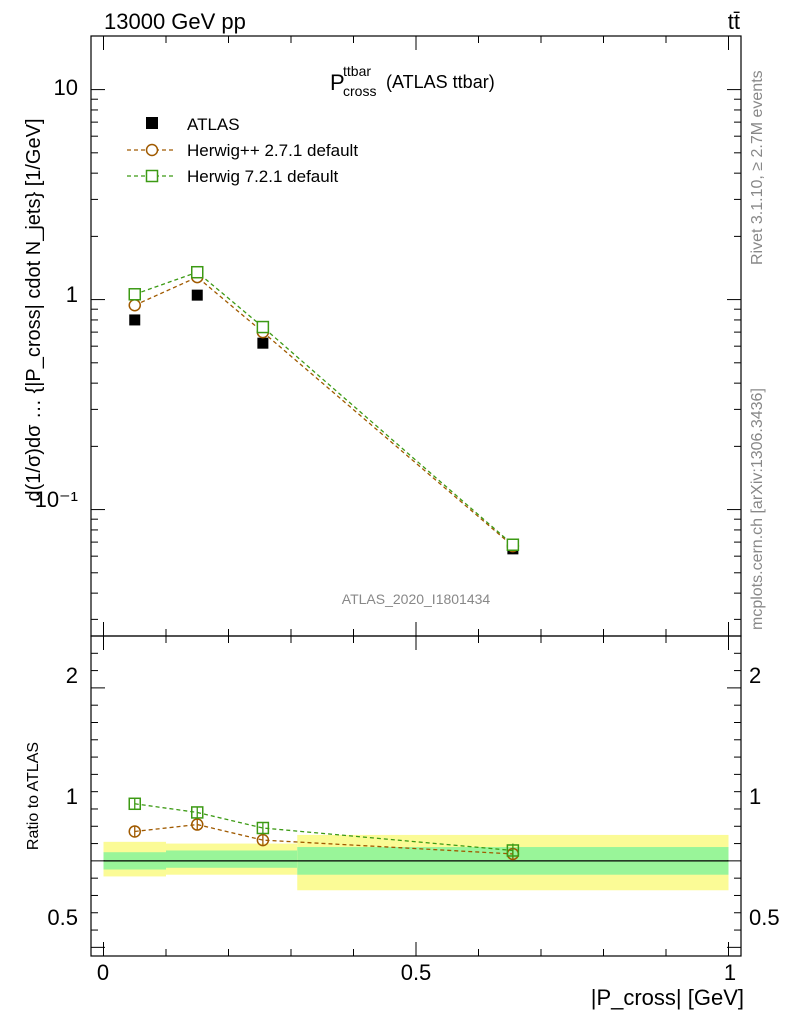  I want to click on ratio-uncertainty-bands, so click(416, 862).